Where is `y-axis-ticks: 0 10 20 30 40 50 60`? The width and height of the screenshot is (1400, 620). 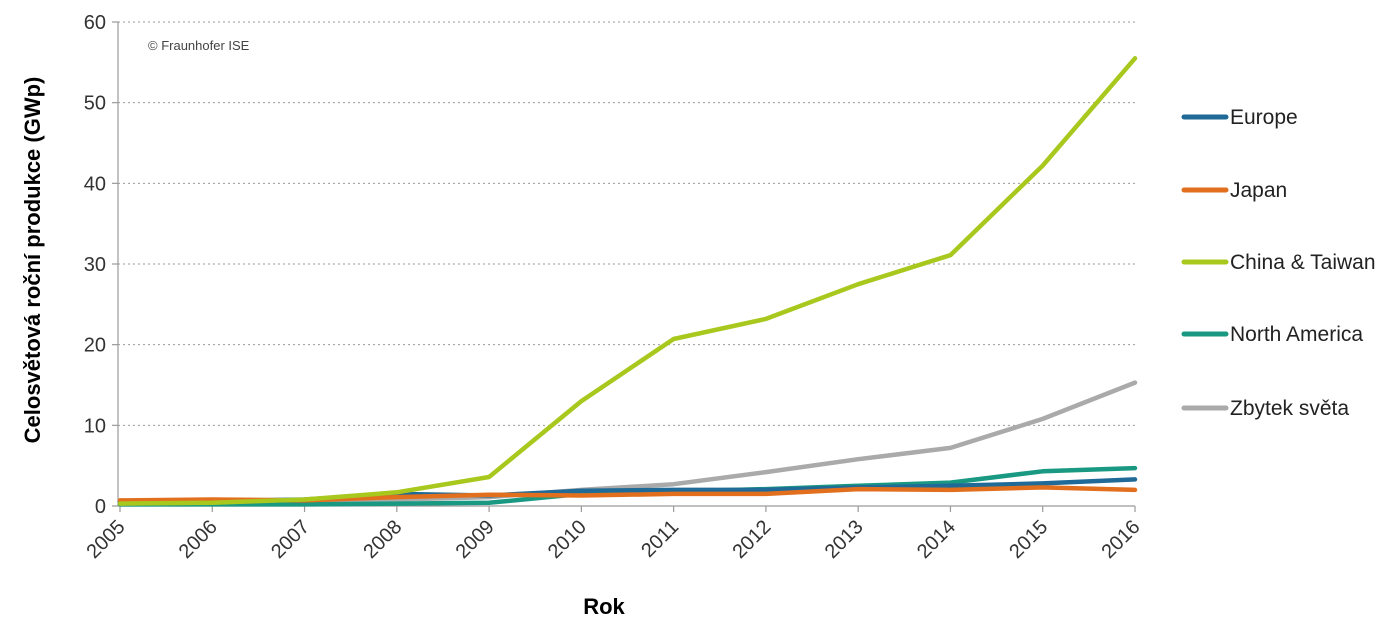
y-axis-ticks: 0 10 20 30 40 50 60 is located at coordinates (101, 265).